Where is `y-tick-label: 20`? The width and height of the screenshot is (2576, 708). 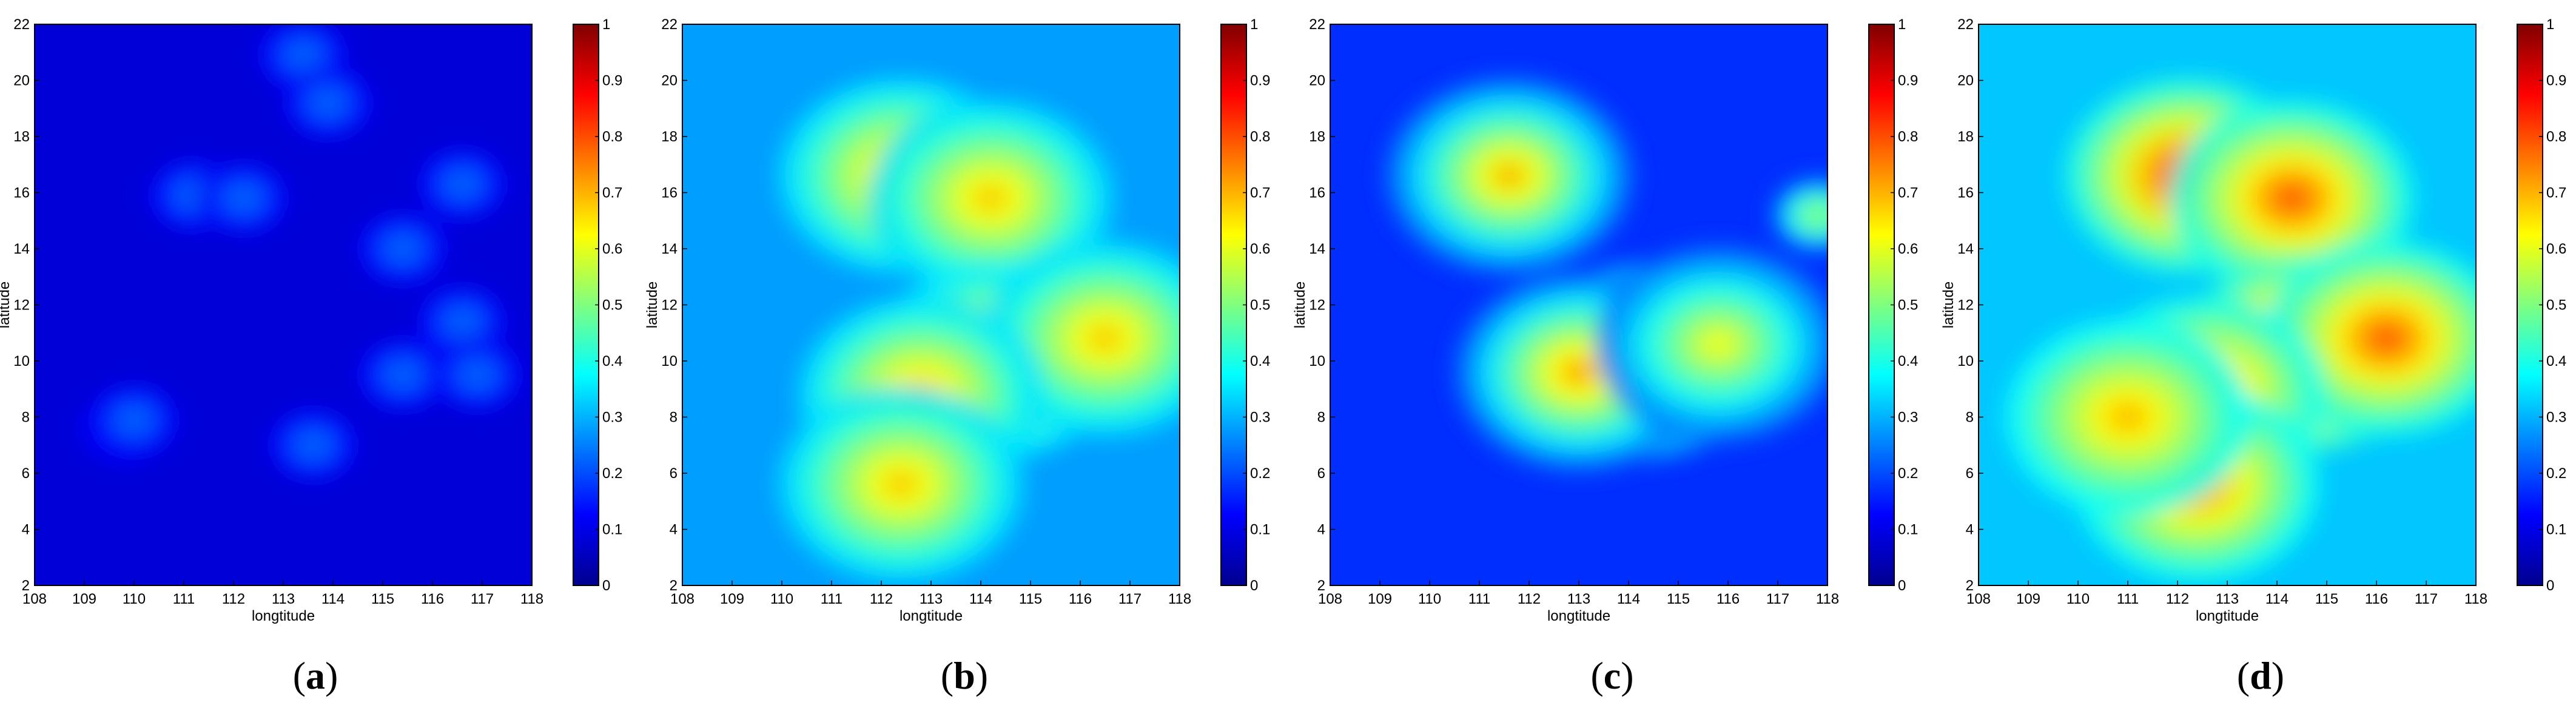
y-tick-label: 20 is located at coordinates (1317, 81).